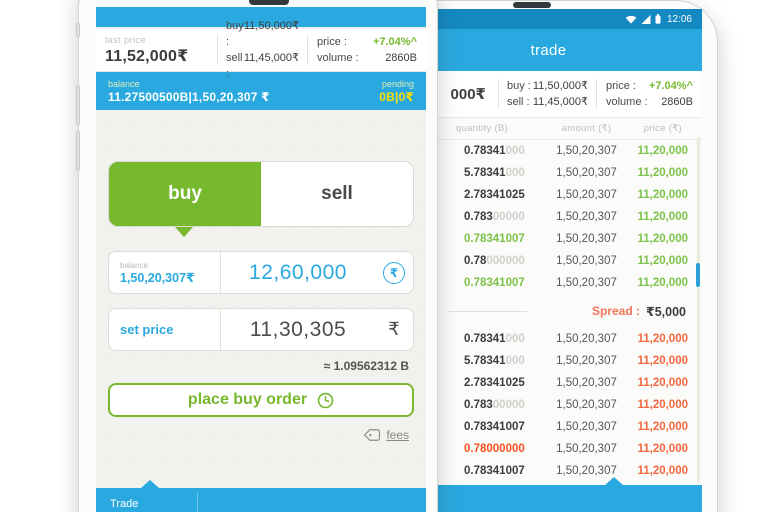  Describe the element at coordinates (494, 339) in the screenshot. I see `row-quantity: 0.78341000` at that location.